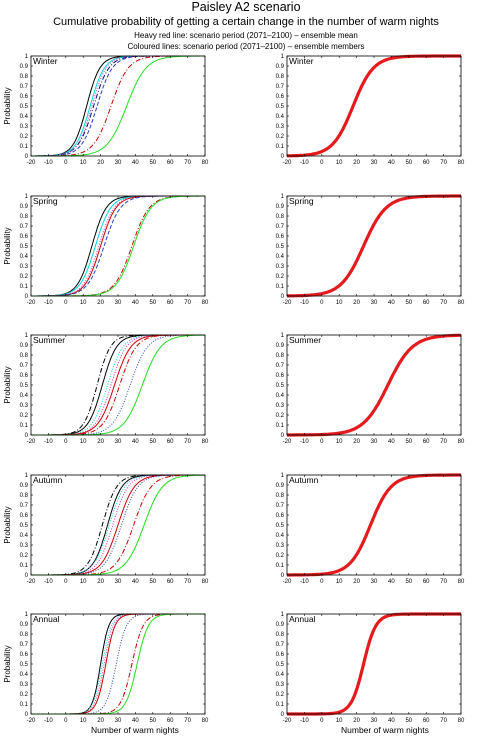  I want to click on series-line-blue, so click(118, 246).